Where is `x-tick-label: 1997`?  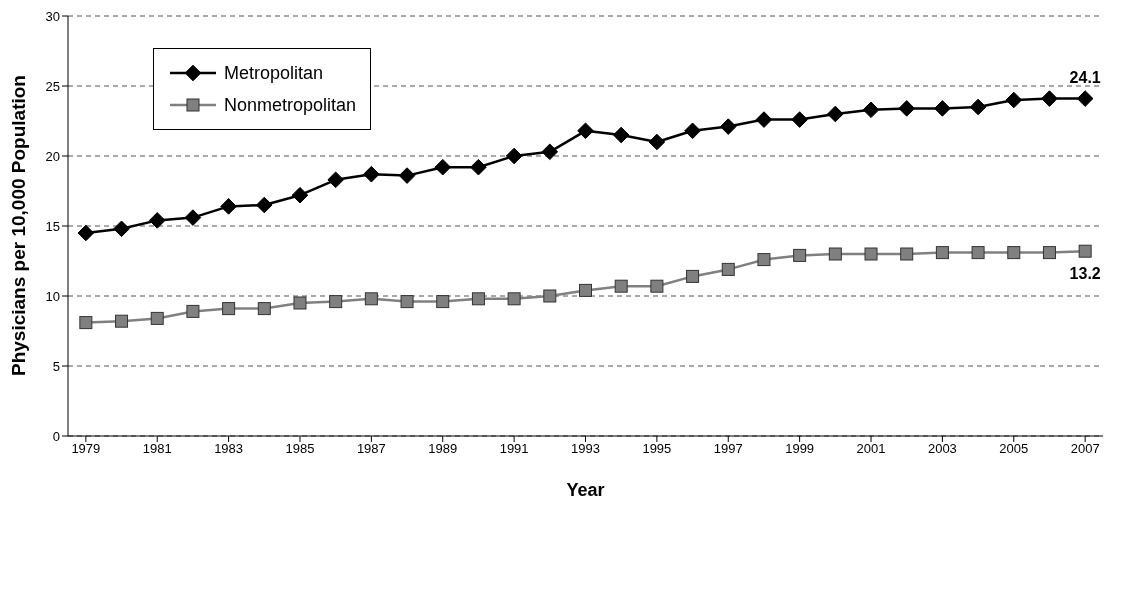
x-tick-label: 1997 is located at coordinates (728, 449).